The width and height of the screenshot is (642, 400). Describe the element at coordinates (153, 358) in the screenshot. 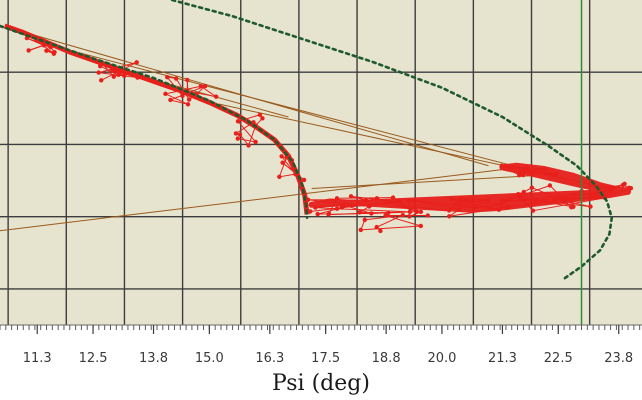

I see `x-tick-label: 13.8` at that location.